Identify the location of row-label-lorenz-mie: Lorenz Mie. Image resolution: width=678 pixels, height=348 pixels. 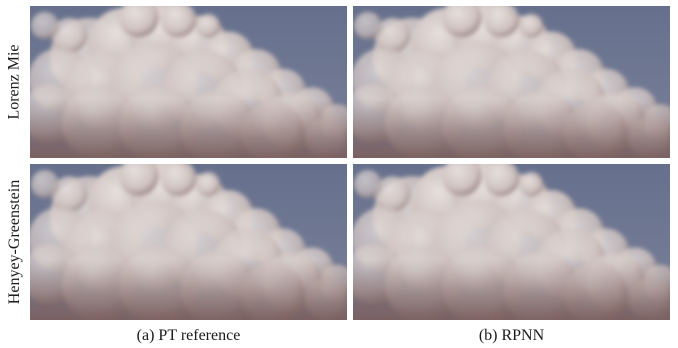
(15, 82).